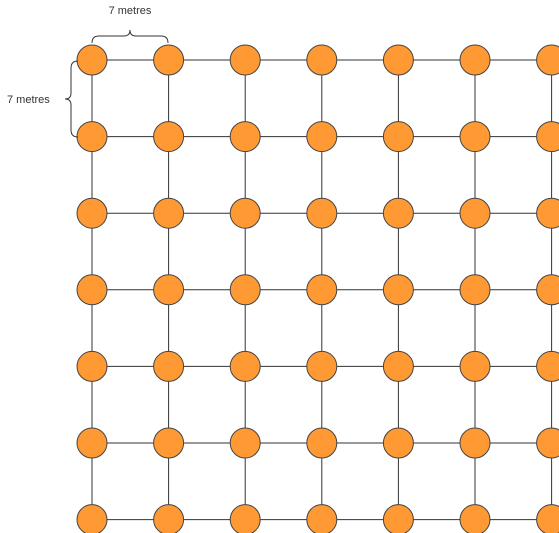  I want to click on grid-node-r2-c7, so click(547, 137).